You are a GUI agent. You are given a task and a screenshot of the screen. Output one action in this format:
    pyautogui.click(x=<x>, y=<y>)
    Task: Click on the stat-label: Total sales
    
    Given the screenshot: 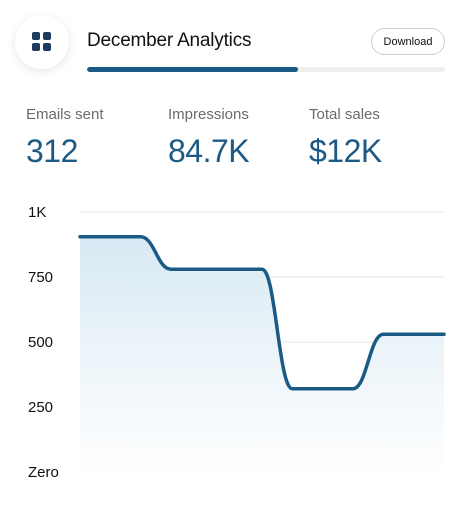 What is the action you would take?
    pyautogui.click(x=344, y=114)
    